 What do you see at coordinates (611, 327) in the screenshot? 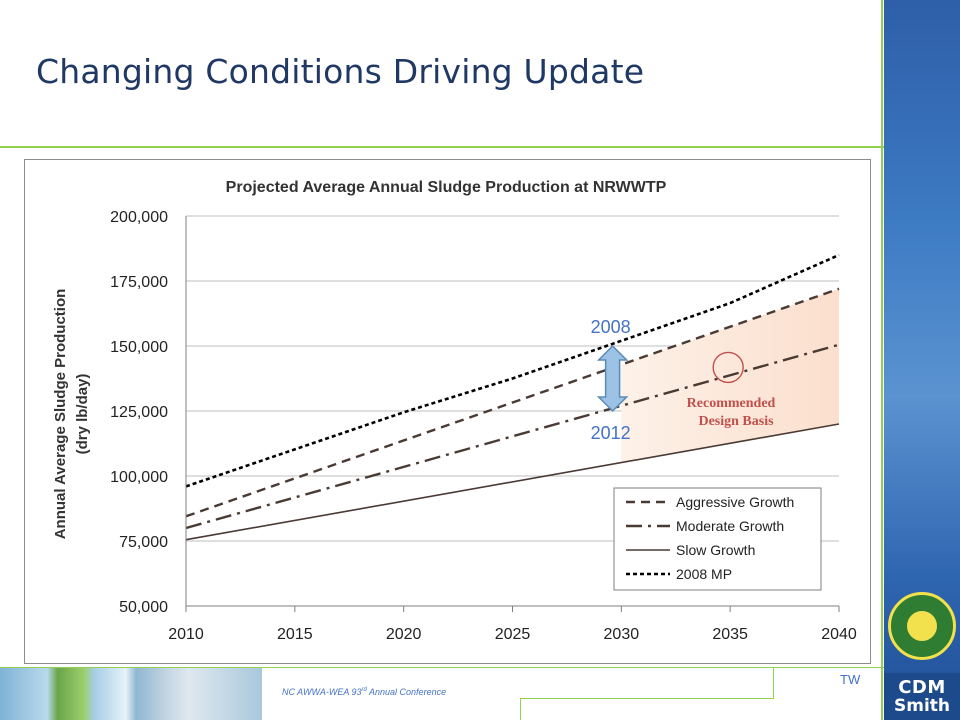
I see `year-label-2008: 2008` at bounding box center [611, 327].